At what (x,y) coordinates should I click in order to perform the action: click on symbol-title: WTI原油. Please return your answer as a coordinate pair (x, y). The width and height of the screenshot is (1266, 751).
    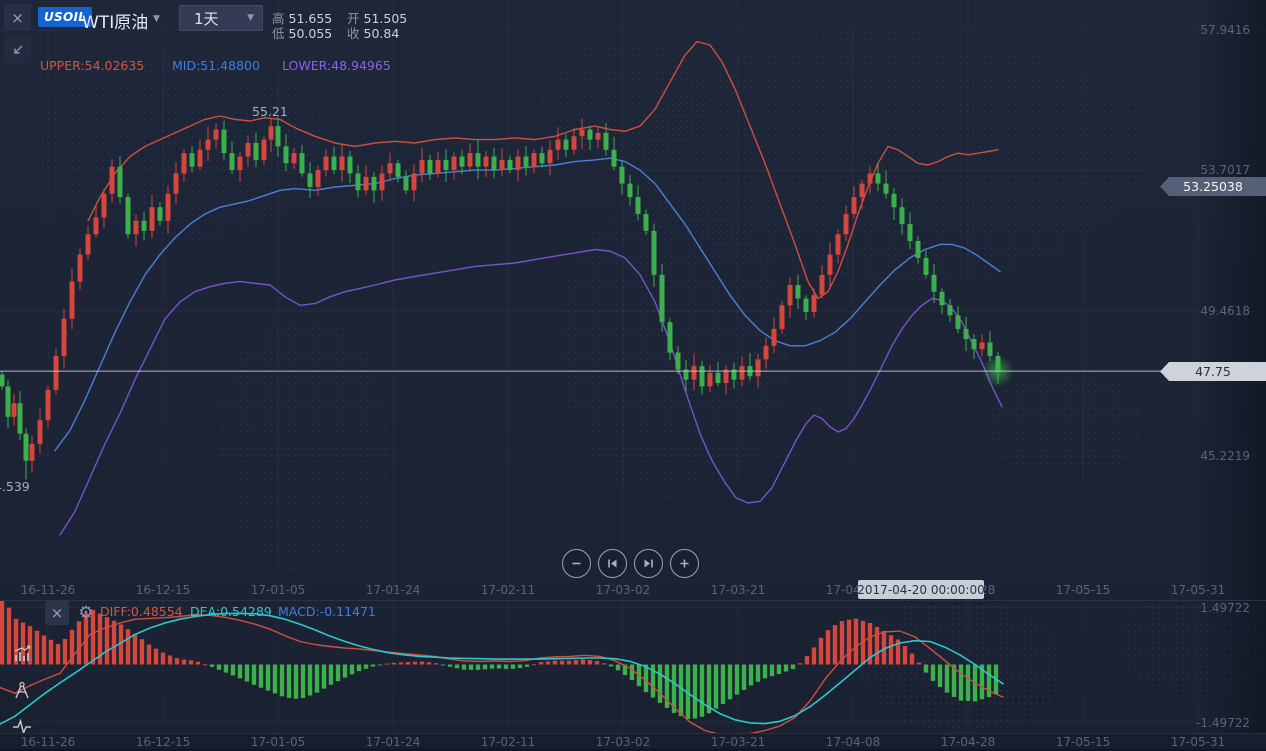
    Looking at the image, I should click on (115, 23).